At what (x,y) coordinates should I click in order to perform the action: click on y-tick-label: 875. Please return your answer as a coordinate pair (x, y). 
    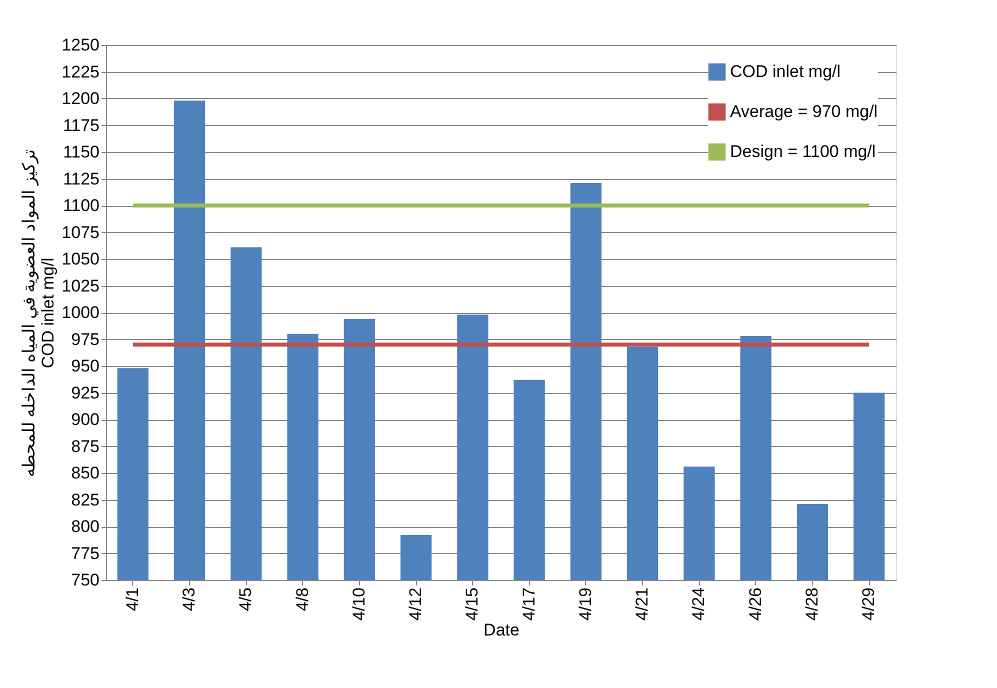
    Looking at the image, I should click on (85, 446).